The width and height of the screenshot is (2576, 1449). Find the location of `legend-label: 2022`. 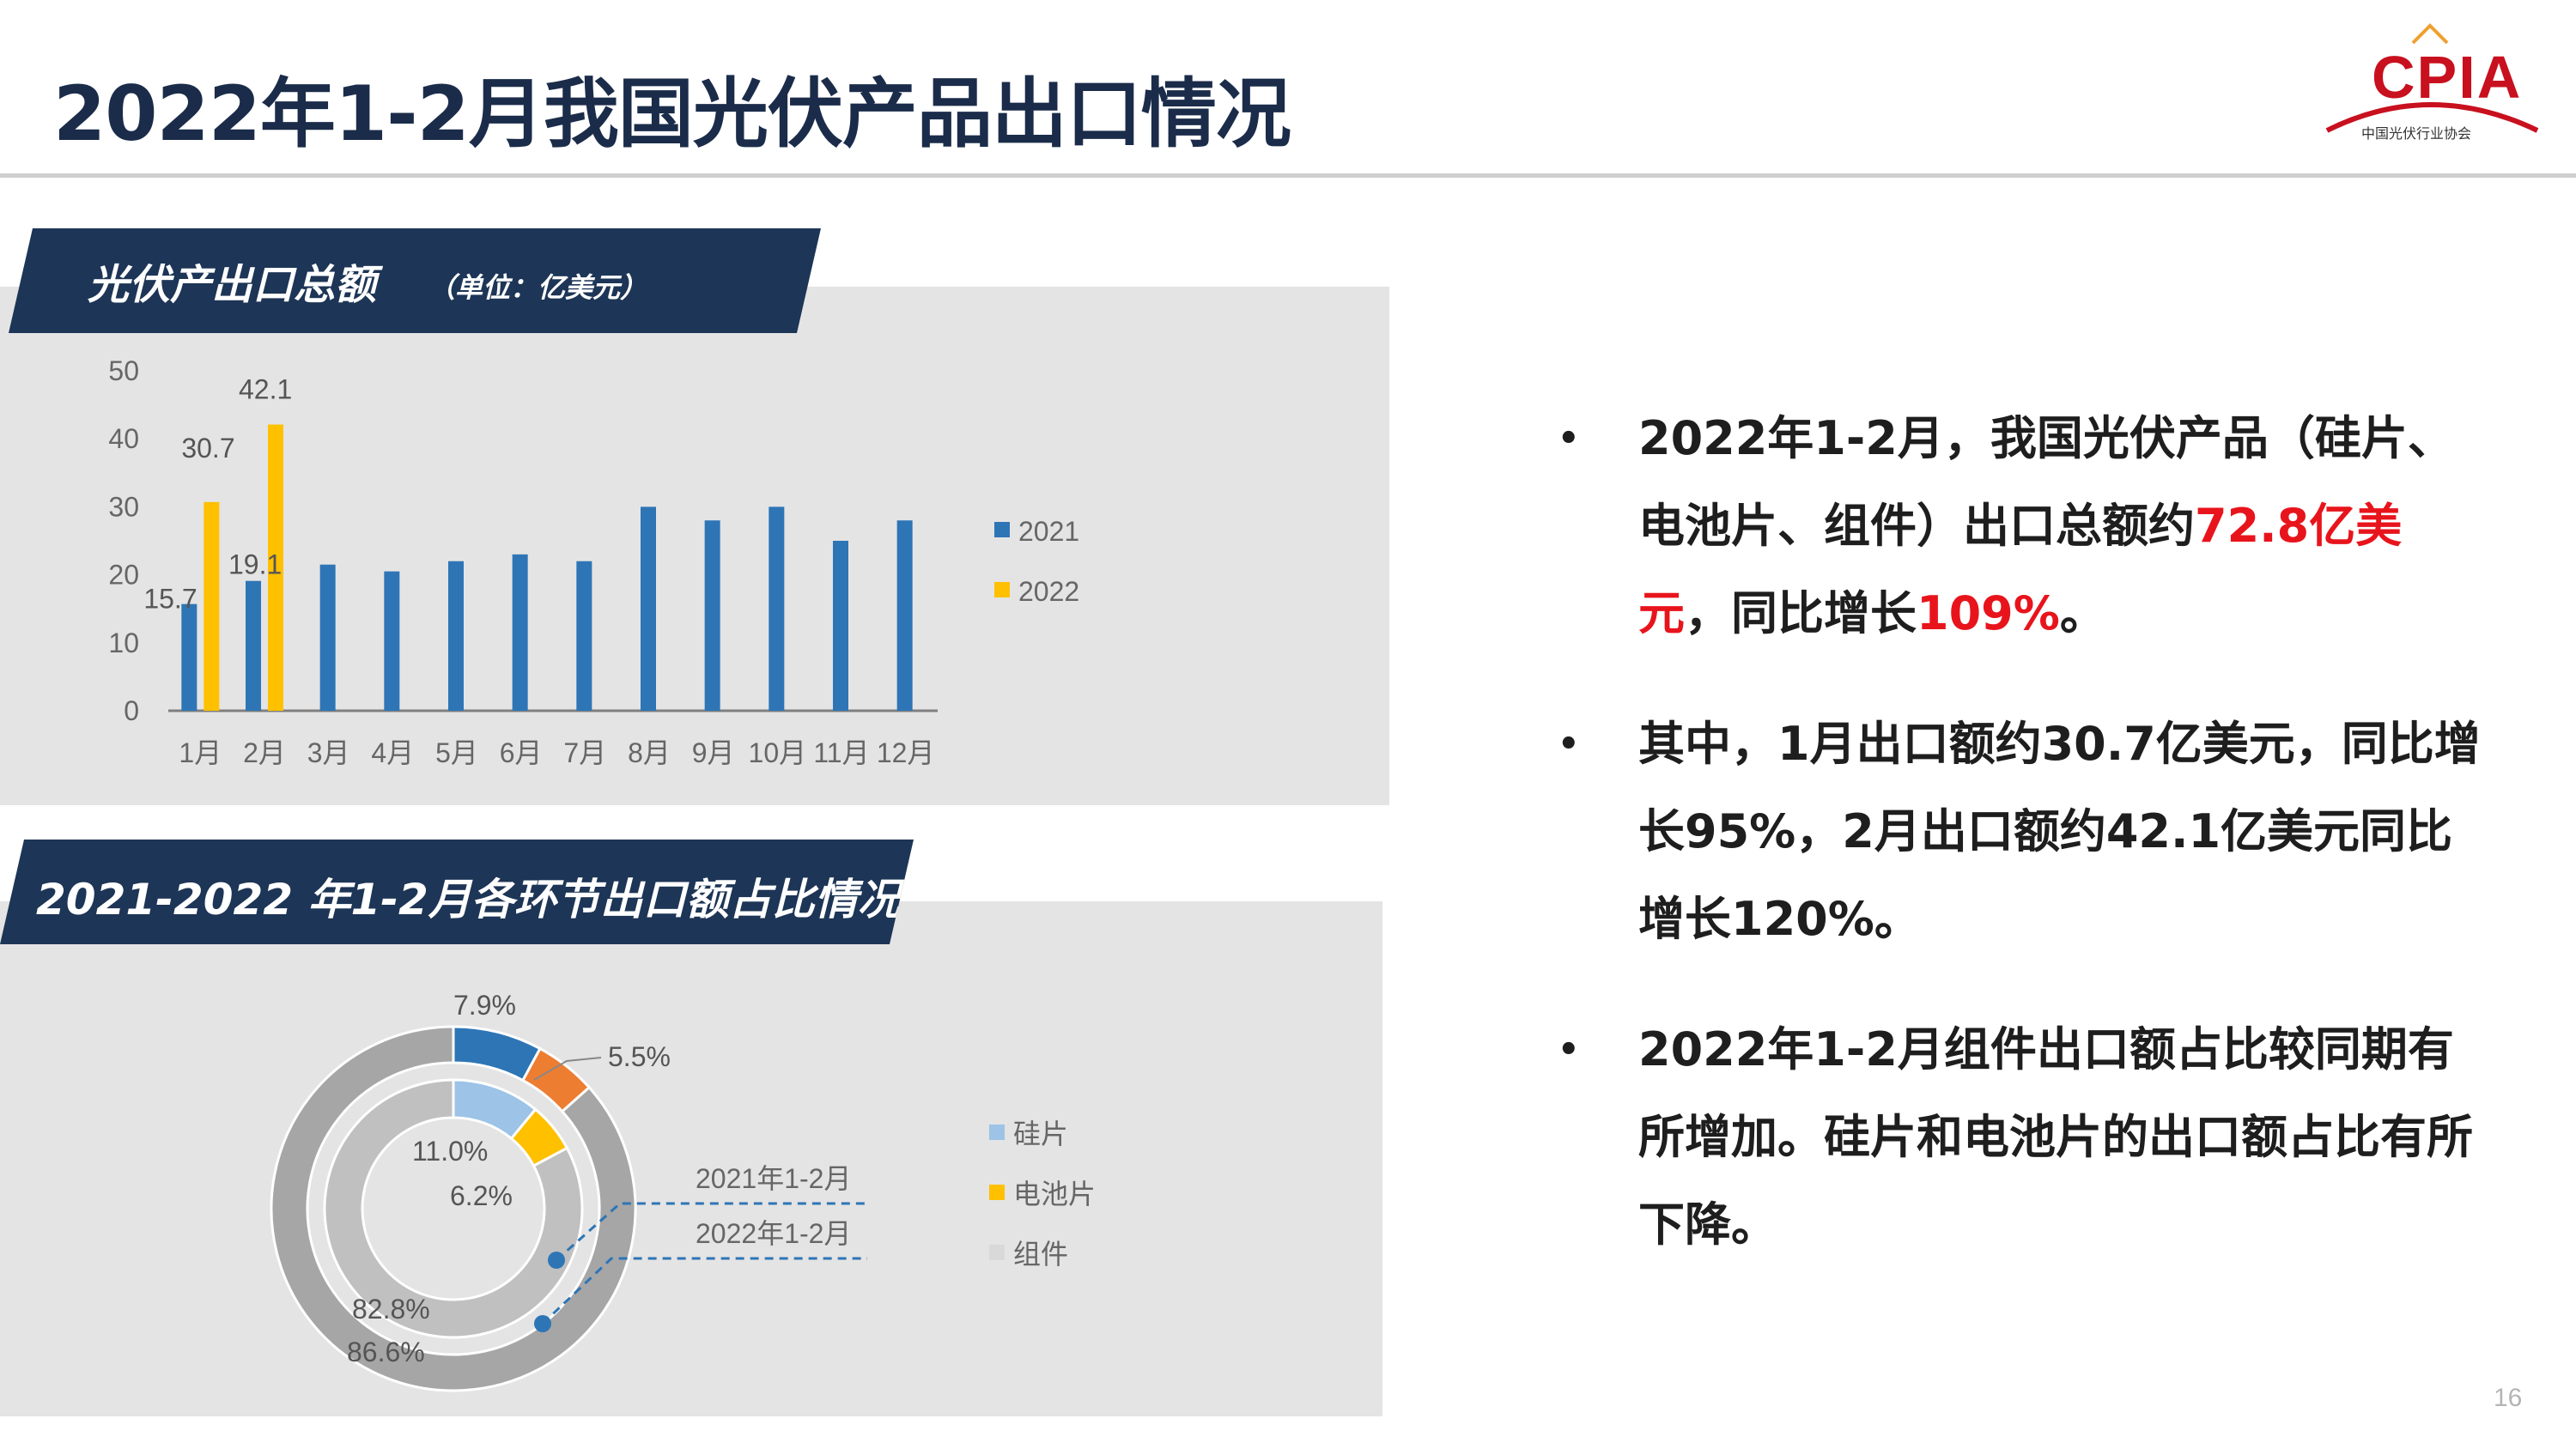

legend-label: 2022 is located at coordinates (1049, 591).